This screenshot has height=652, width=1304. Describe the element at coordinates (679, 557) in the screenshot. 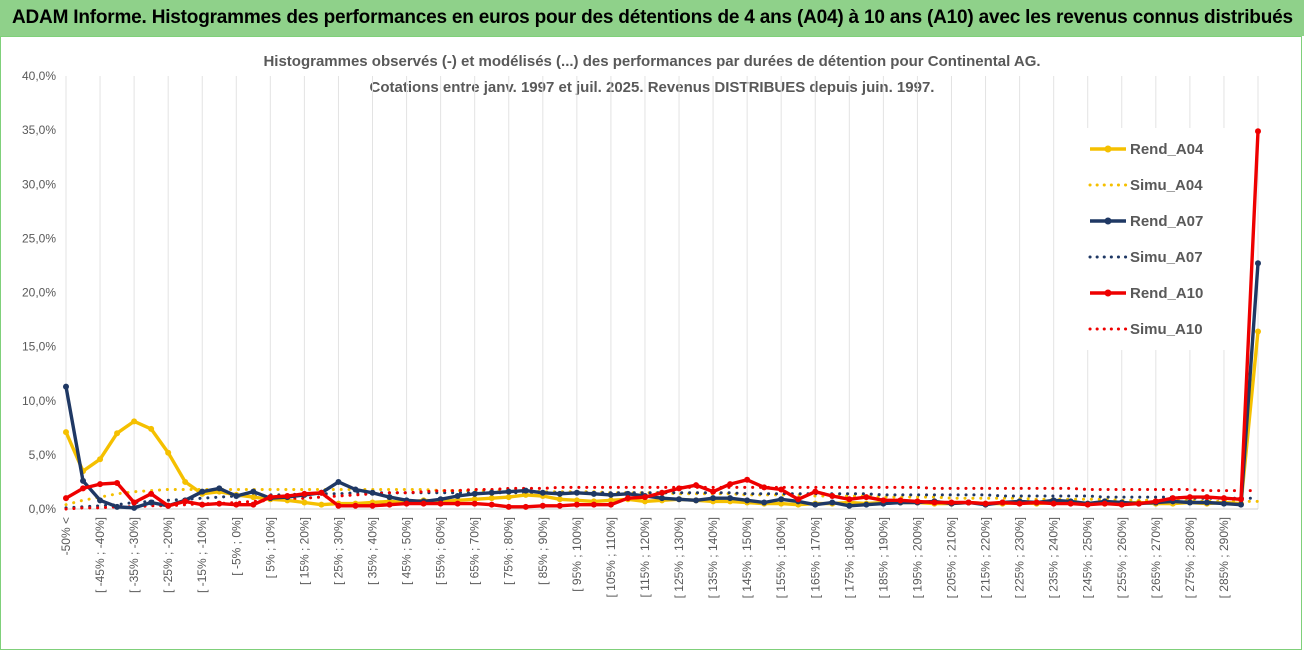

I see `x-tick-label: [ 125% ; 130%]` at that location.